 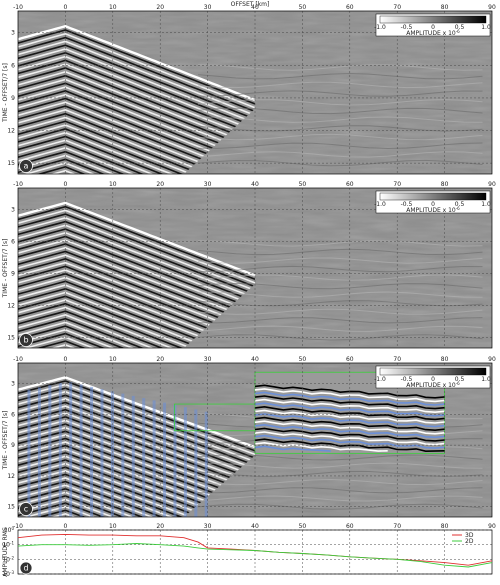 What do you see at coordinates (458, 31) in the screenshot?
I see `colorbar-label-exponent: -6` at bounding box center [458, 31].